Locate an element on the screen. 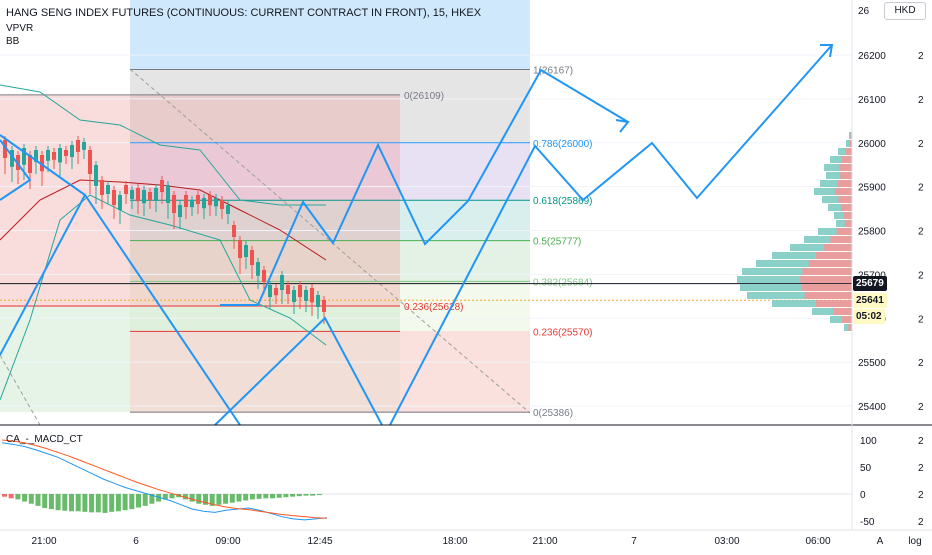 The image size is (932, 555). currency-button: HKD is located at coordinates (906, 11).